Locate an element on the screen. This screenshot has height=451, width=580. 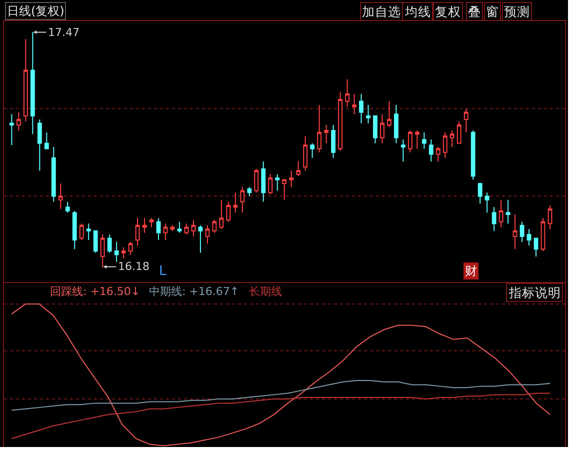
text: 叠 is located at coordinates (474, 11).